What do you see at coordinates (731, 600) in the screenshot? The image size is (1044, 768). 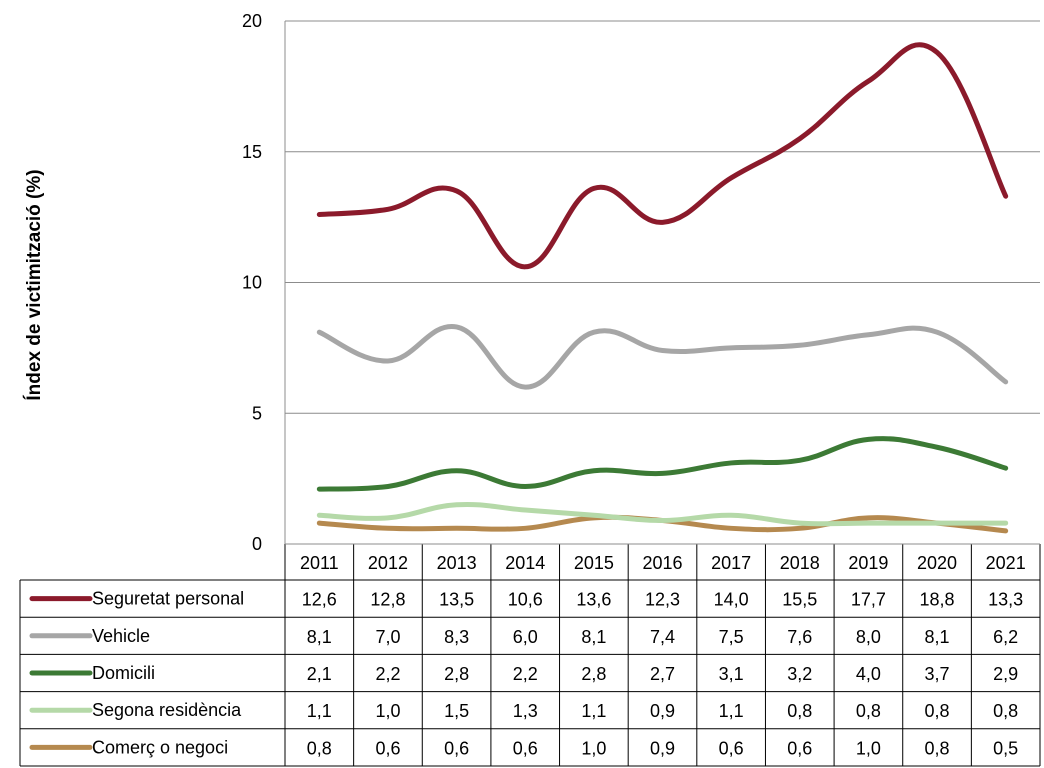 I see `data-label: 14,0` at bounding box center [731, 600].